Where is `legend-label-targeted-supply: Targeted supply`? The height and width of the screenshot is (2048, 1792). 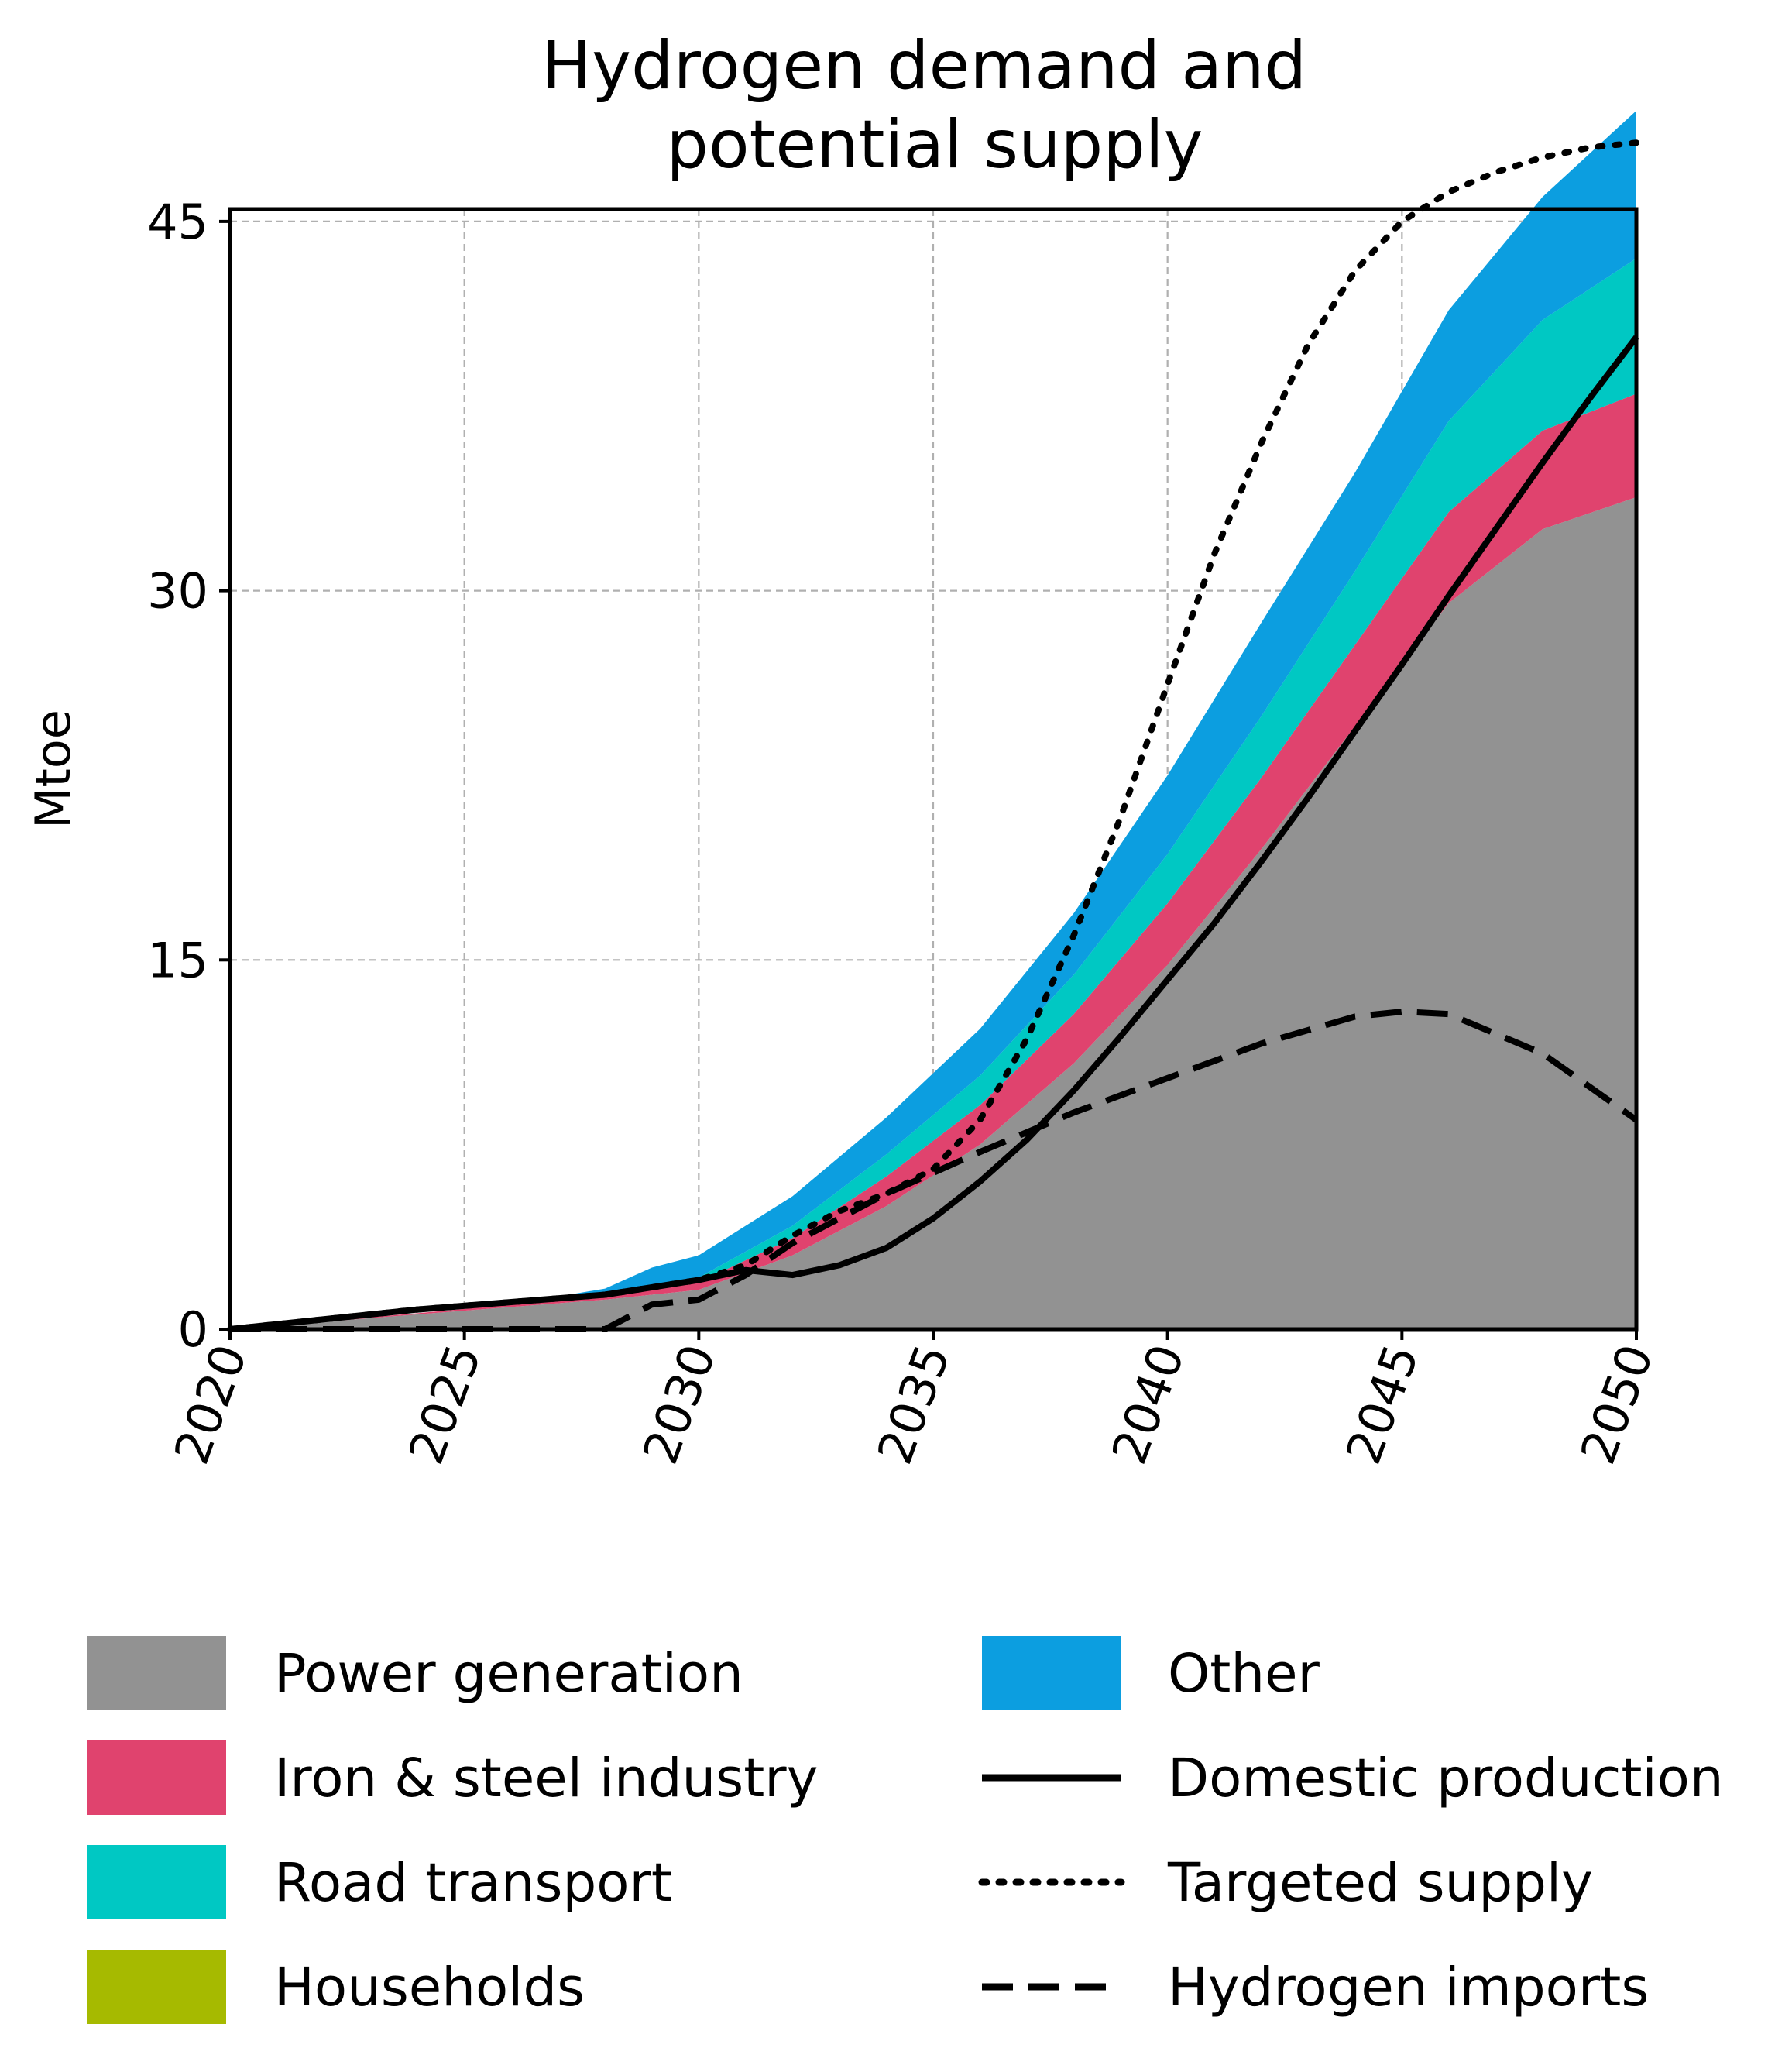
legend-label-targeted-supply: Targeted supply is located at coordinates (1380, 1883).